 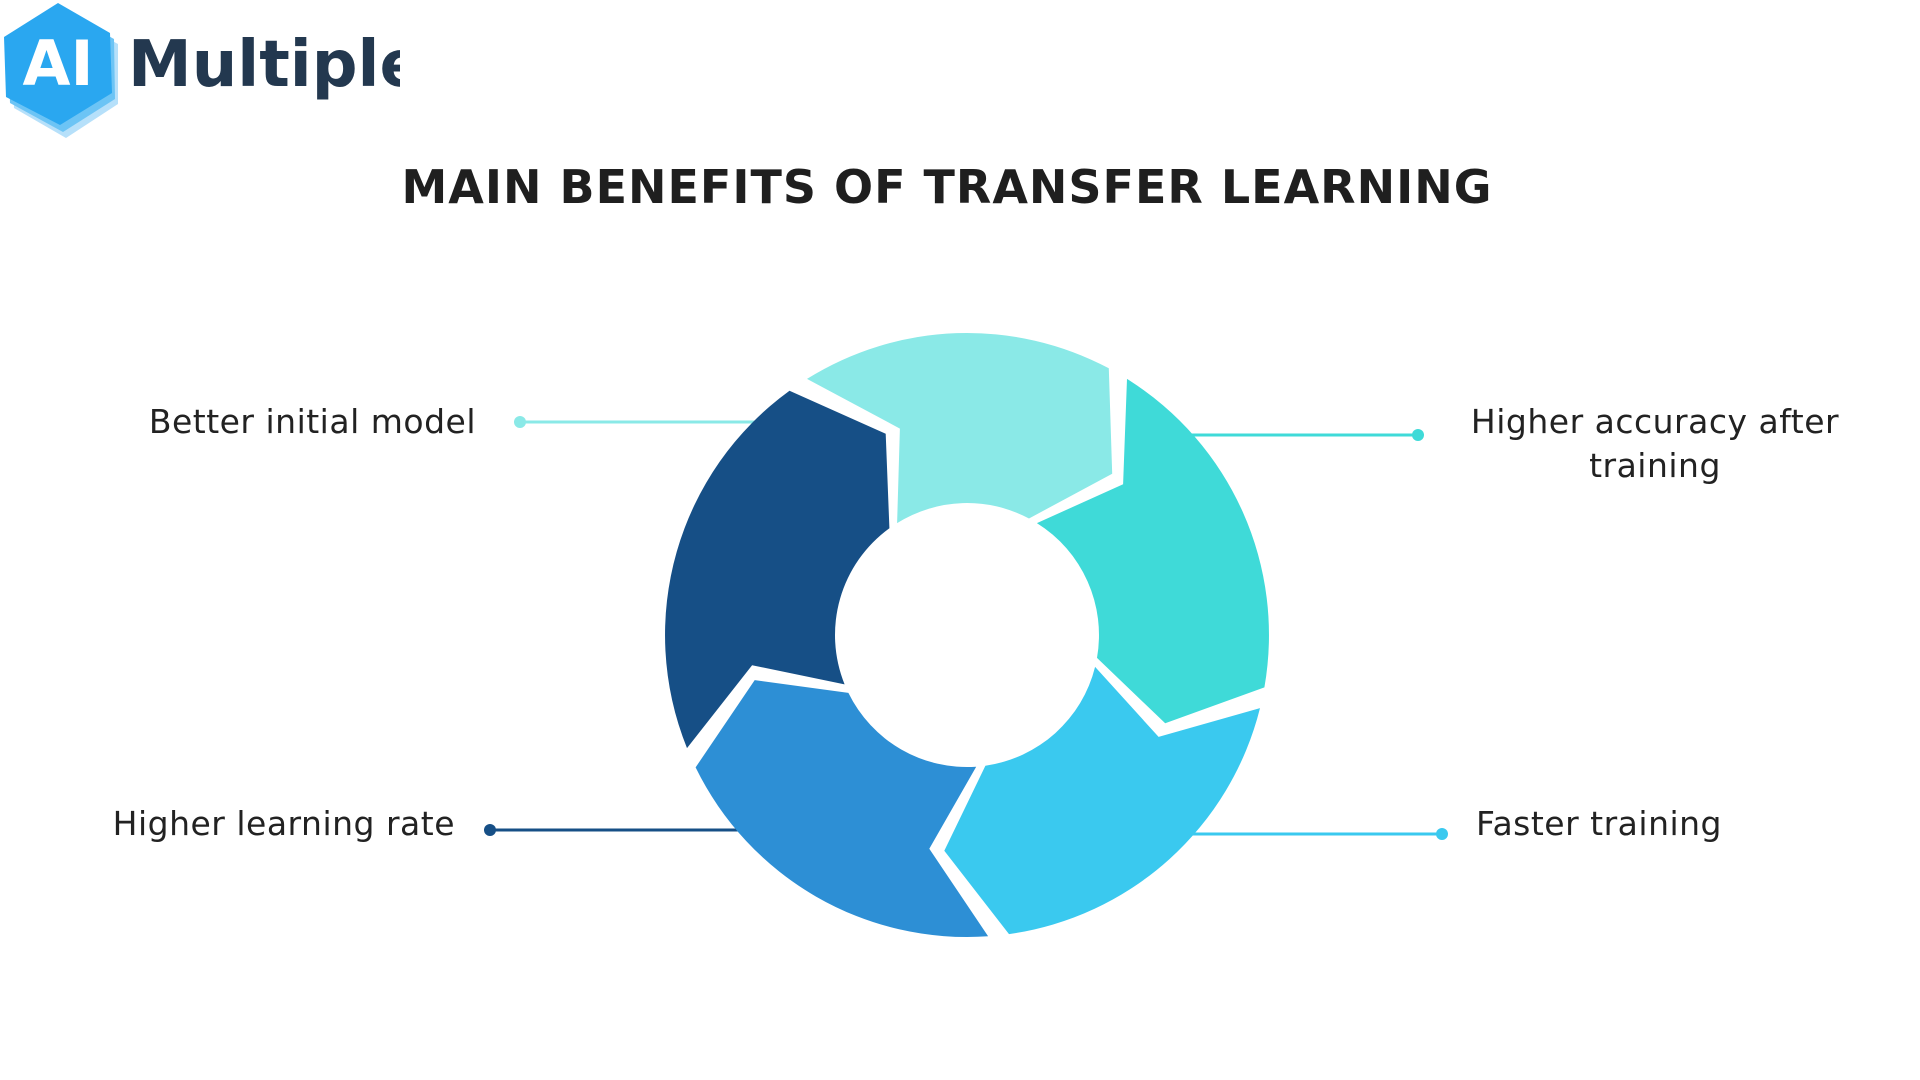 I want to click on label-better-initial-model: Better initial model, so click(x=312, y=421).